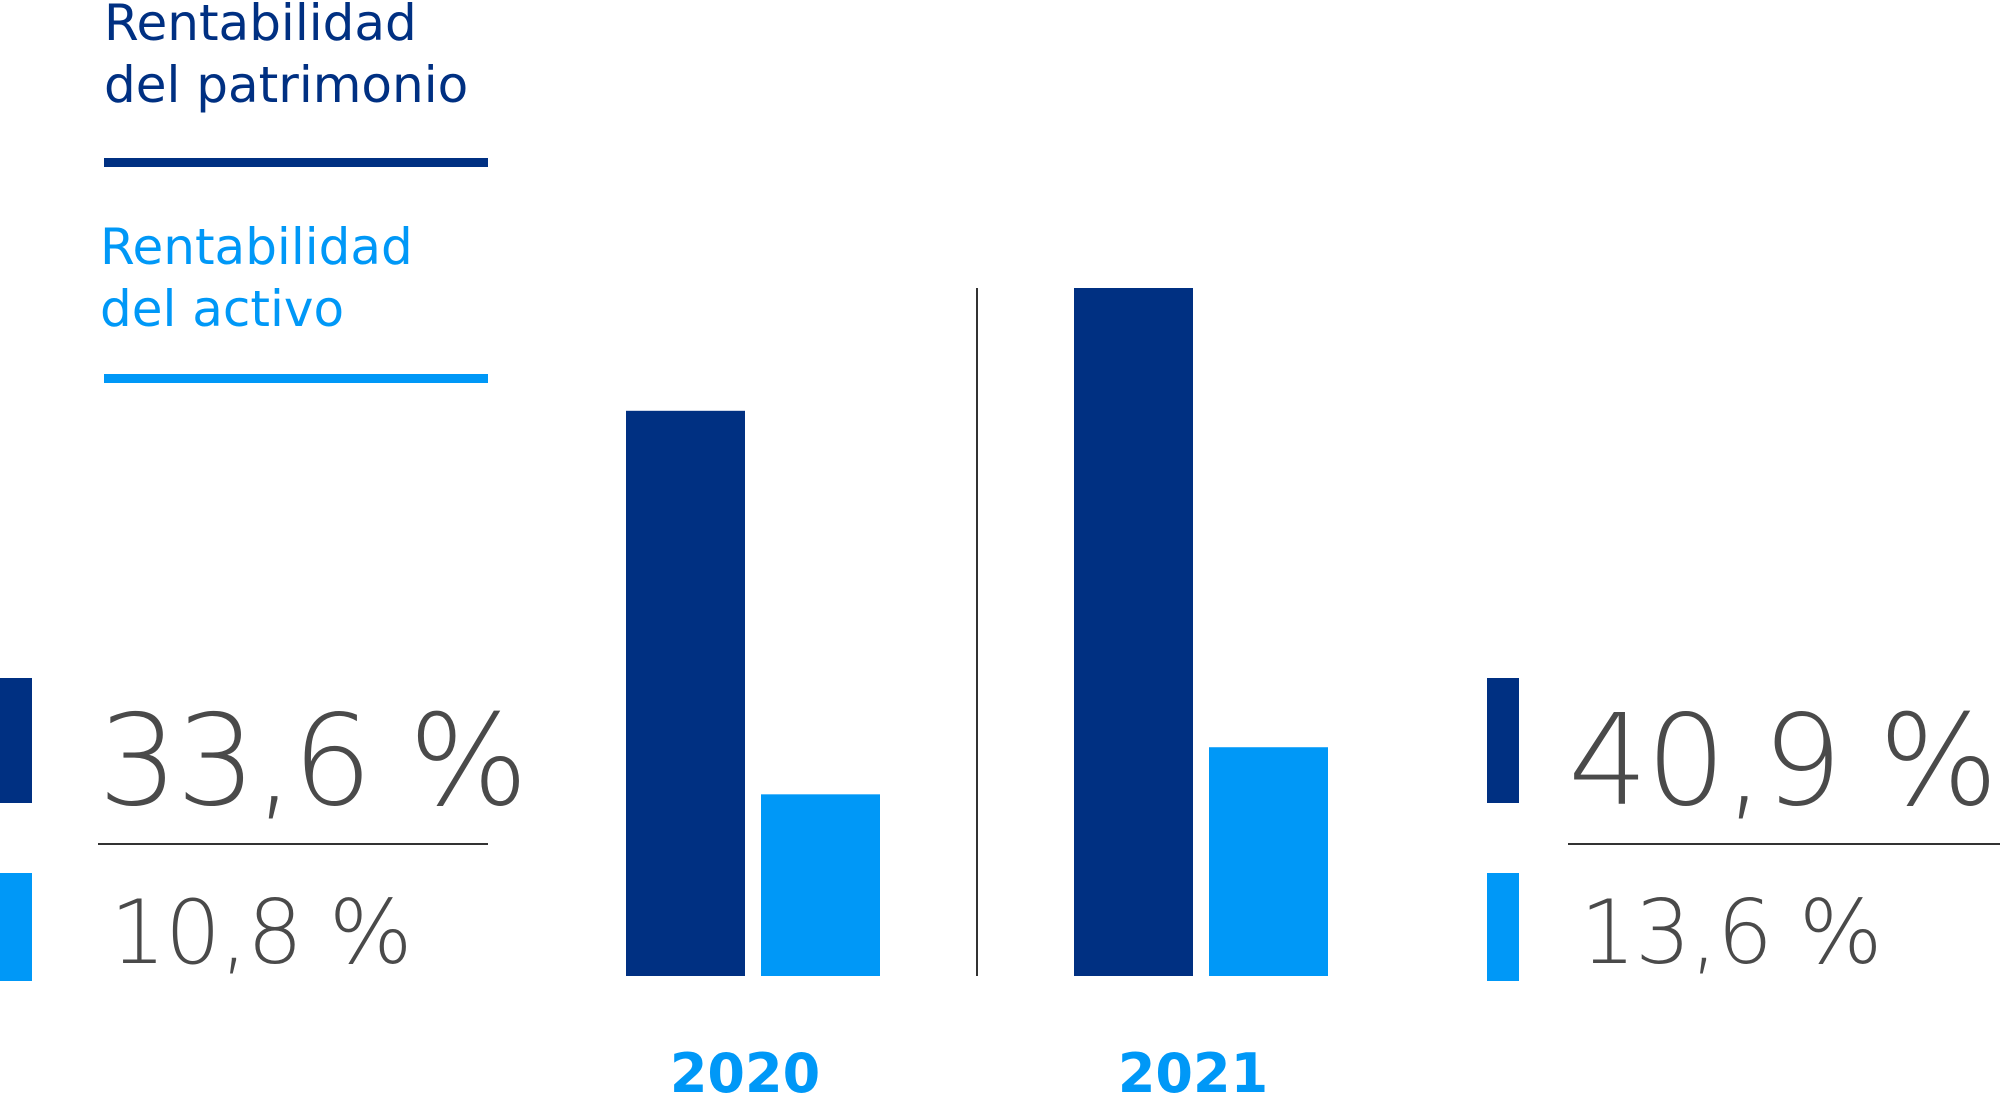 The height and width of the screenshot is (1105, 2000). What do you see at coordinates (296, 162) in the screenshot?
I see `legend-line-patrimonio` at bounding box center [296, 162].